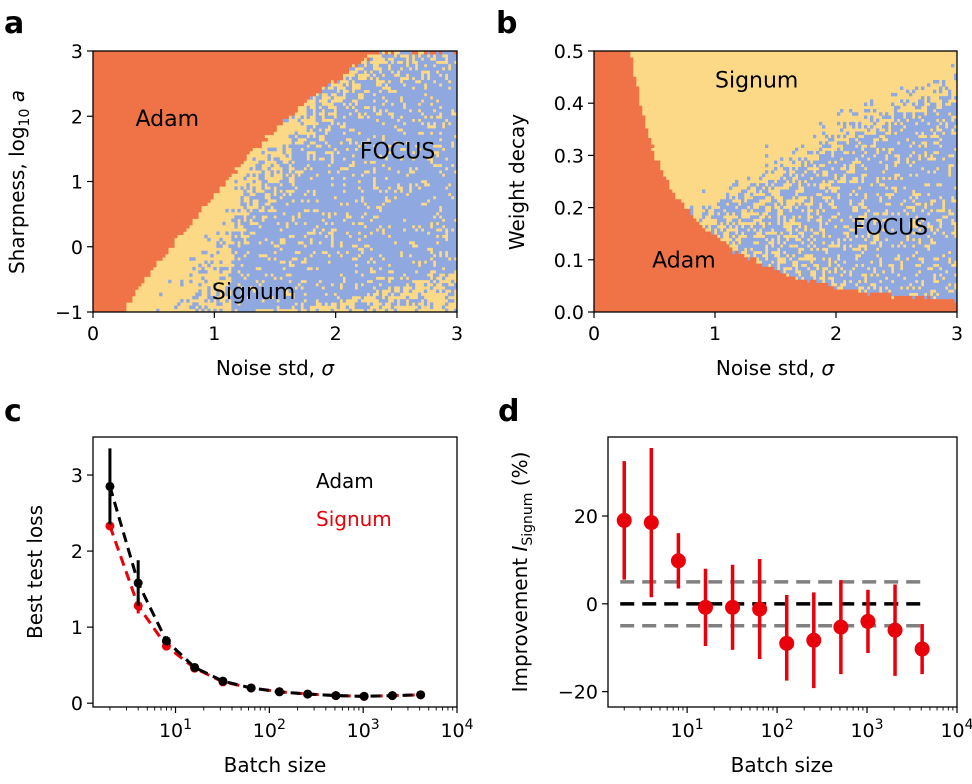 The width and height of the screenshot is (972, 784). Describe the element at coordinates (569, 52) in the screenshot. I see `y-tick-label: 0.5` at that location.